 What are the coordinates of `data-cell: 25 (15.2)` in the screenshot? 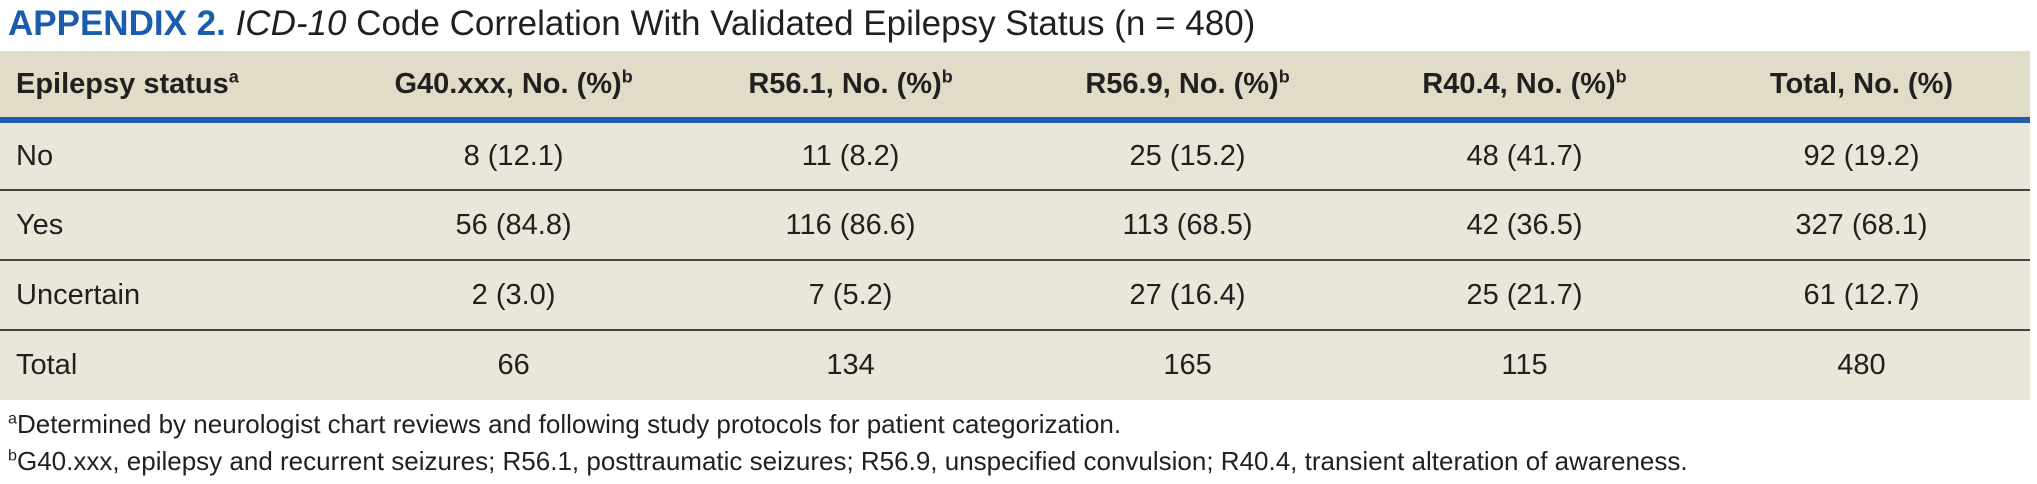 It's located at (1187, 155).